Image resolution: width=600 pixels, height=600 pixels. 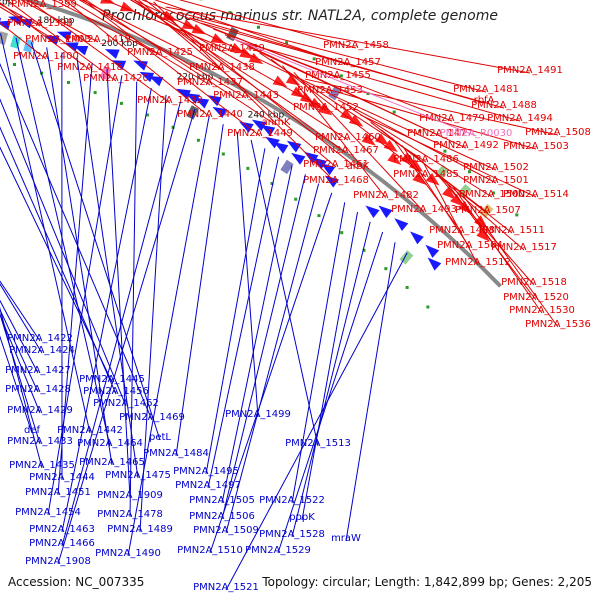 What do you see at coordinates (346, 150) in the screenshot?
I see `gene-label: PMN2A_1467` at bounding box center [346, 150].